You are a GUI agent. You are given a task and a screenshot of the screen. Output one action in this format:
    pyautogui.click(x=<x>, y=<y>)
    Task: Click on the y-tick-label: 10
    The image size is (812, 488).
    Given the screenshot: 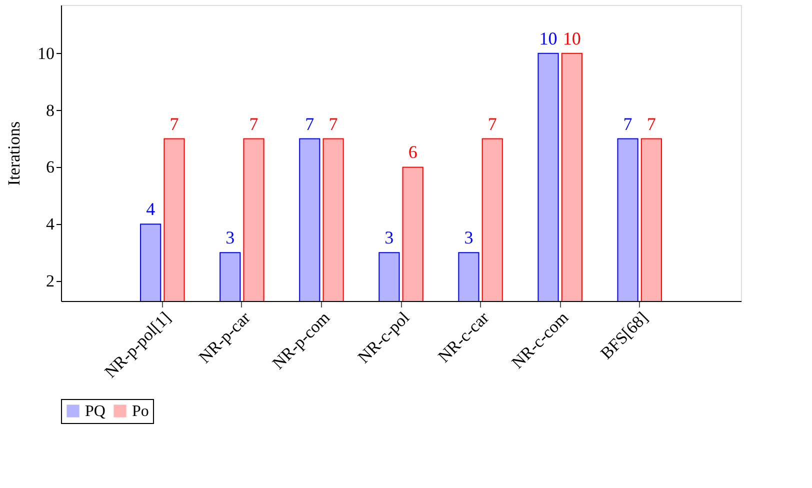 What is the action you would take?
    pyautogui.click(x=46, y=53)
    